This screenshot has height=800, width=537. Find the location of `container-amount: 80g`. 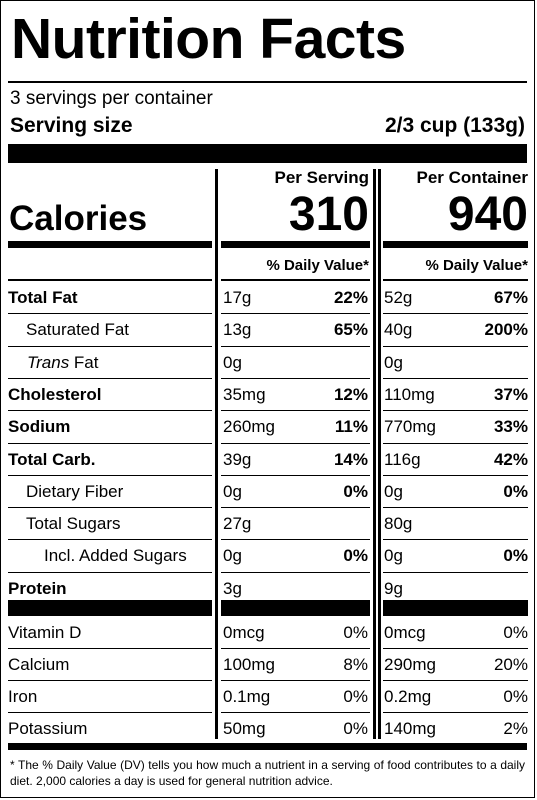

container-amount: 80g is located at coordinates (398, 524).